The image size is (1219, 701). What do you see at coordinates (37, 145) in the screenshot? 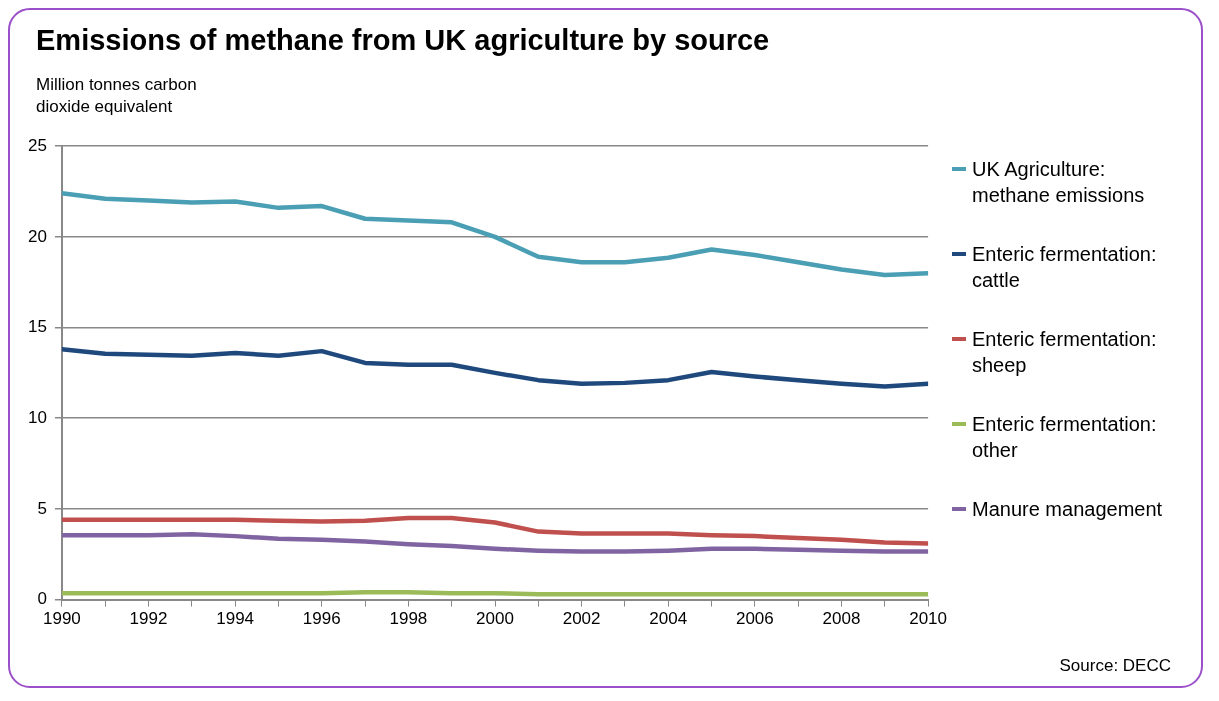
I see `y-tick-label: 25` at bounding box center [37, 145].